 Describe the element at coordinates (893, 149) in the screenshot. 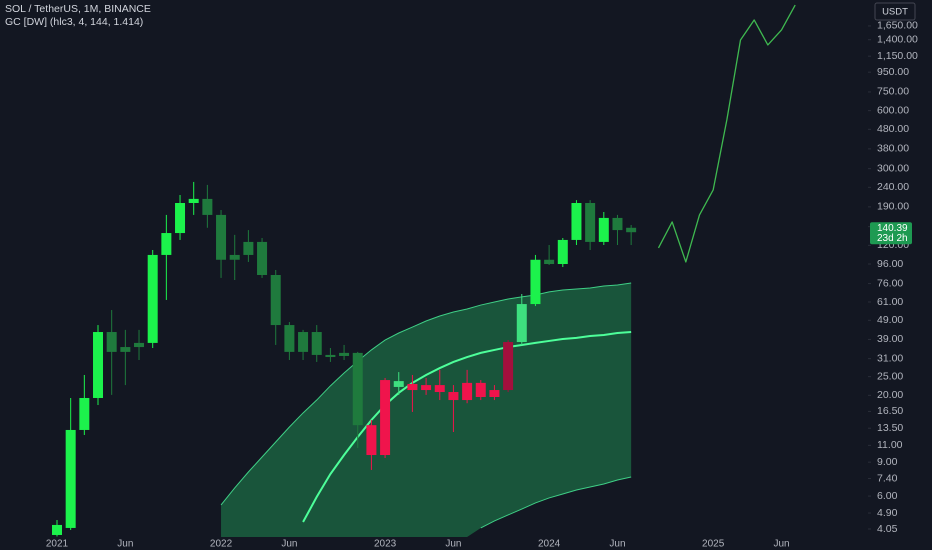

I see `y-tick-label: 380.00` at that location.